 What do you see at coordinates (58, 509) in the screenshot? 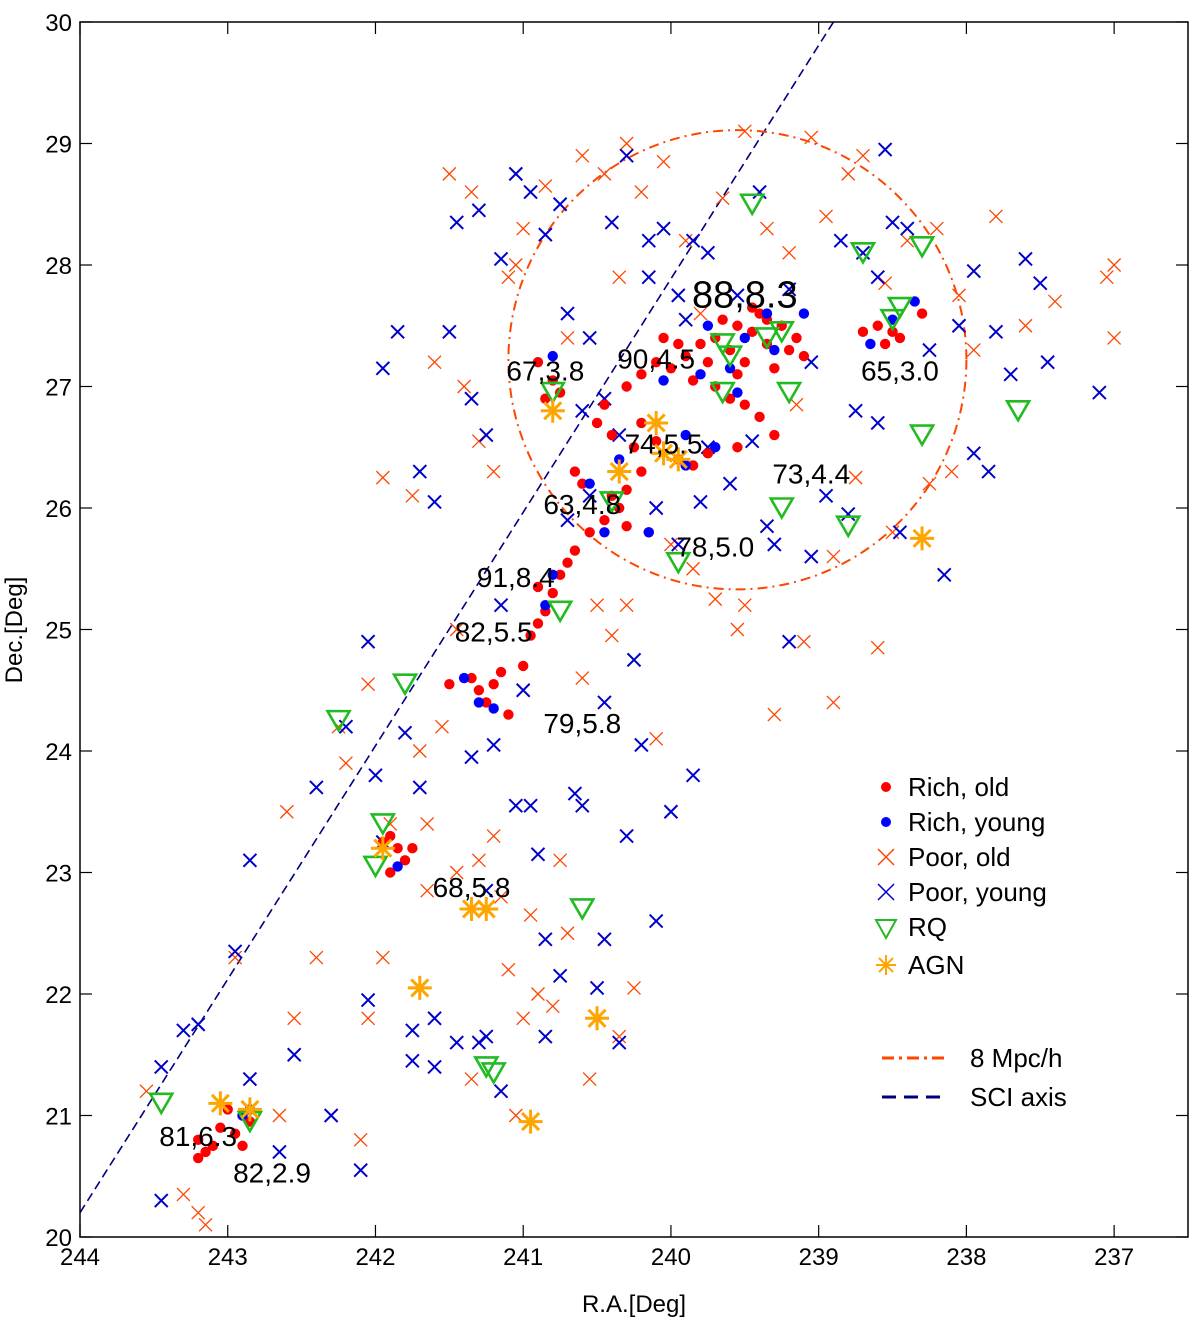
I see `y-tick-label: 26` at bounding box center [58, 509].